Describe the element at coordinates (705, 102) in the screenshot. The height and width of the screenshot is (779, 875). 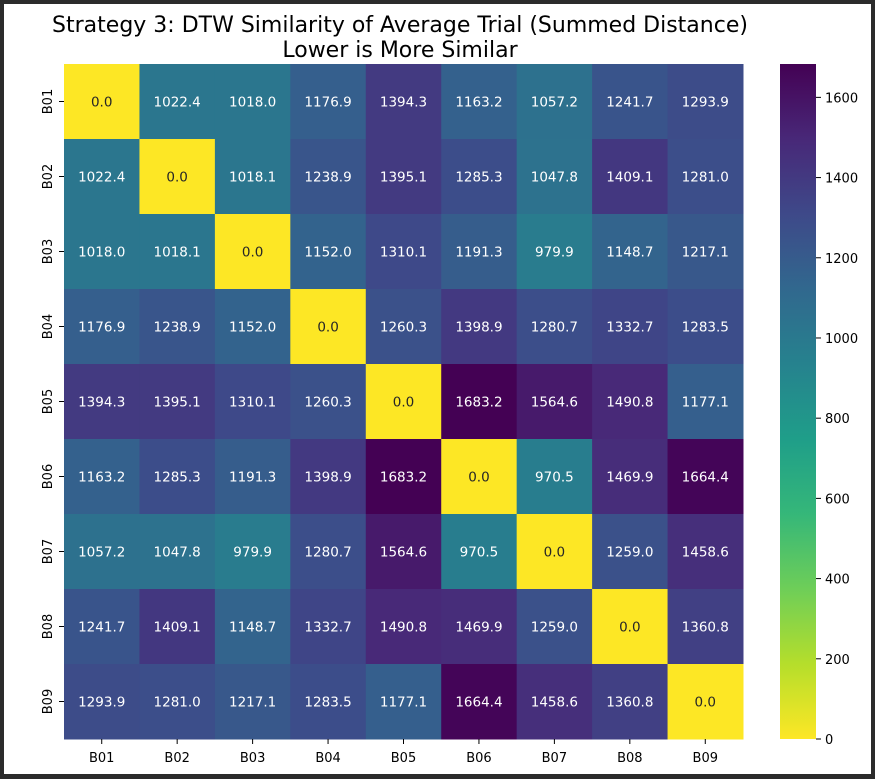
I see `heatmap-cell-B01-B09` at that location.